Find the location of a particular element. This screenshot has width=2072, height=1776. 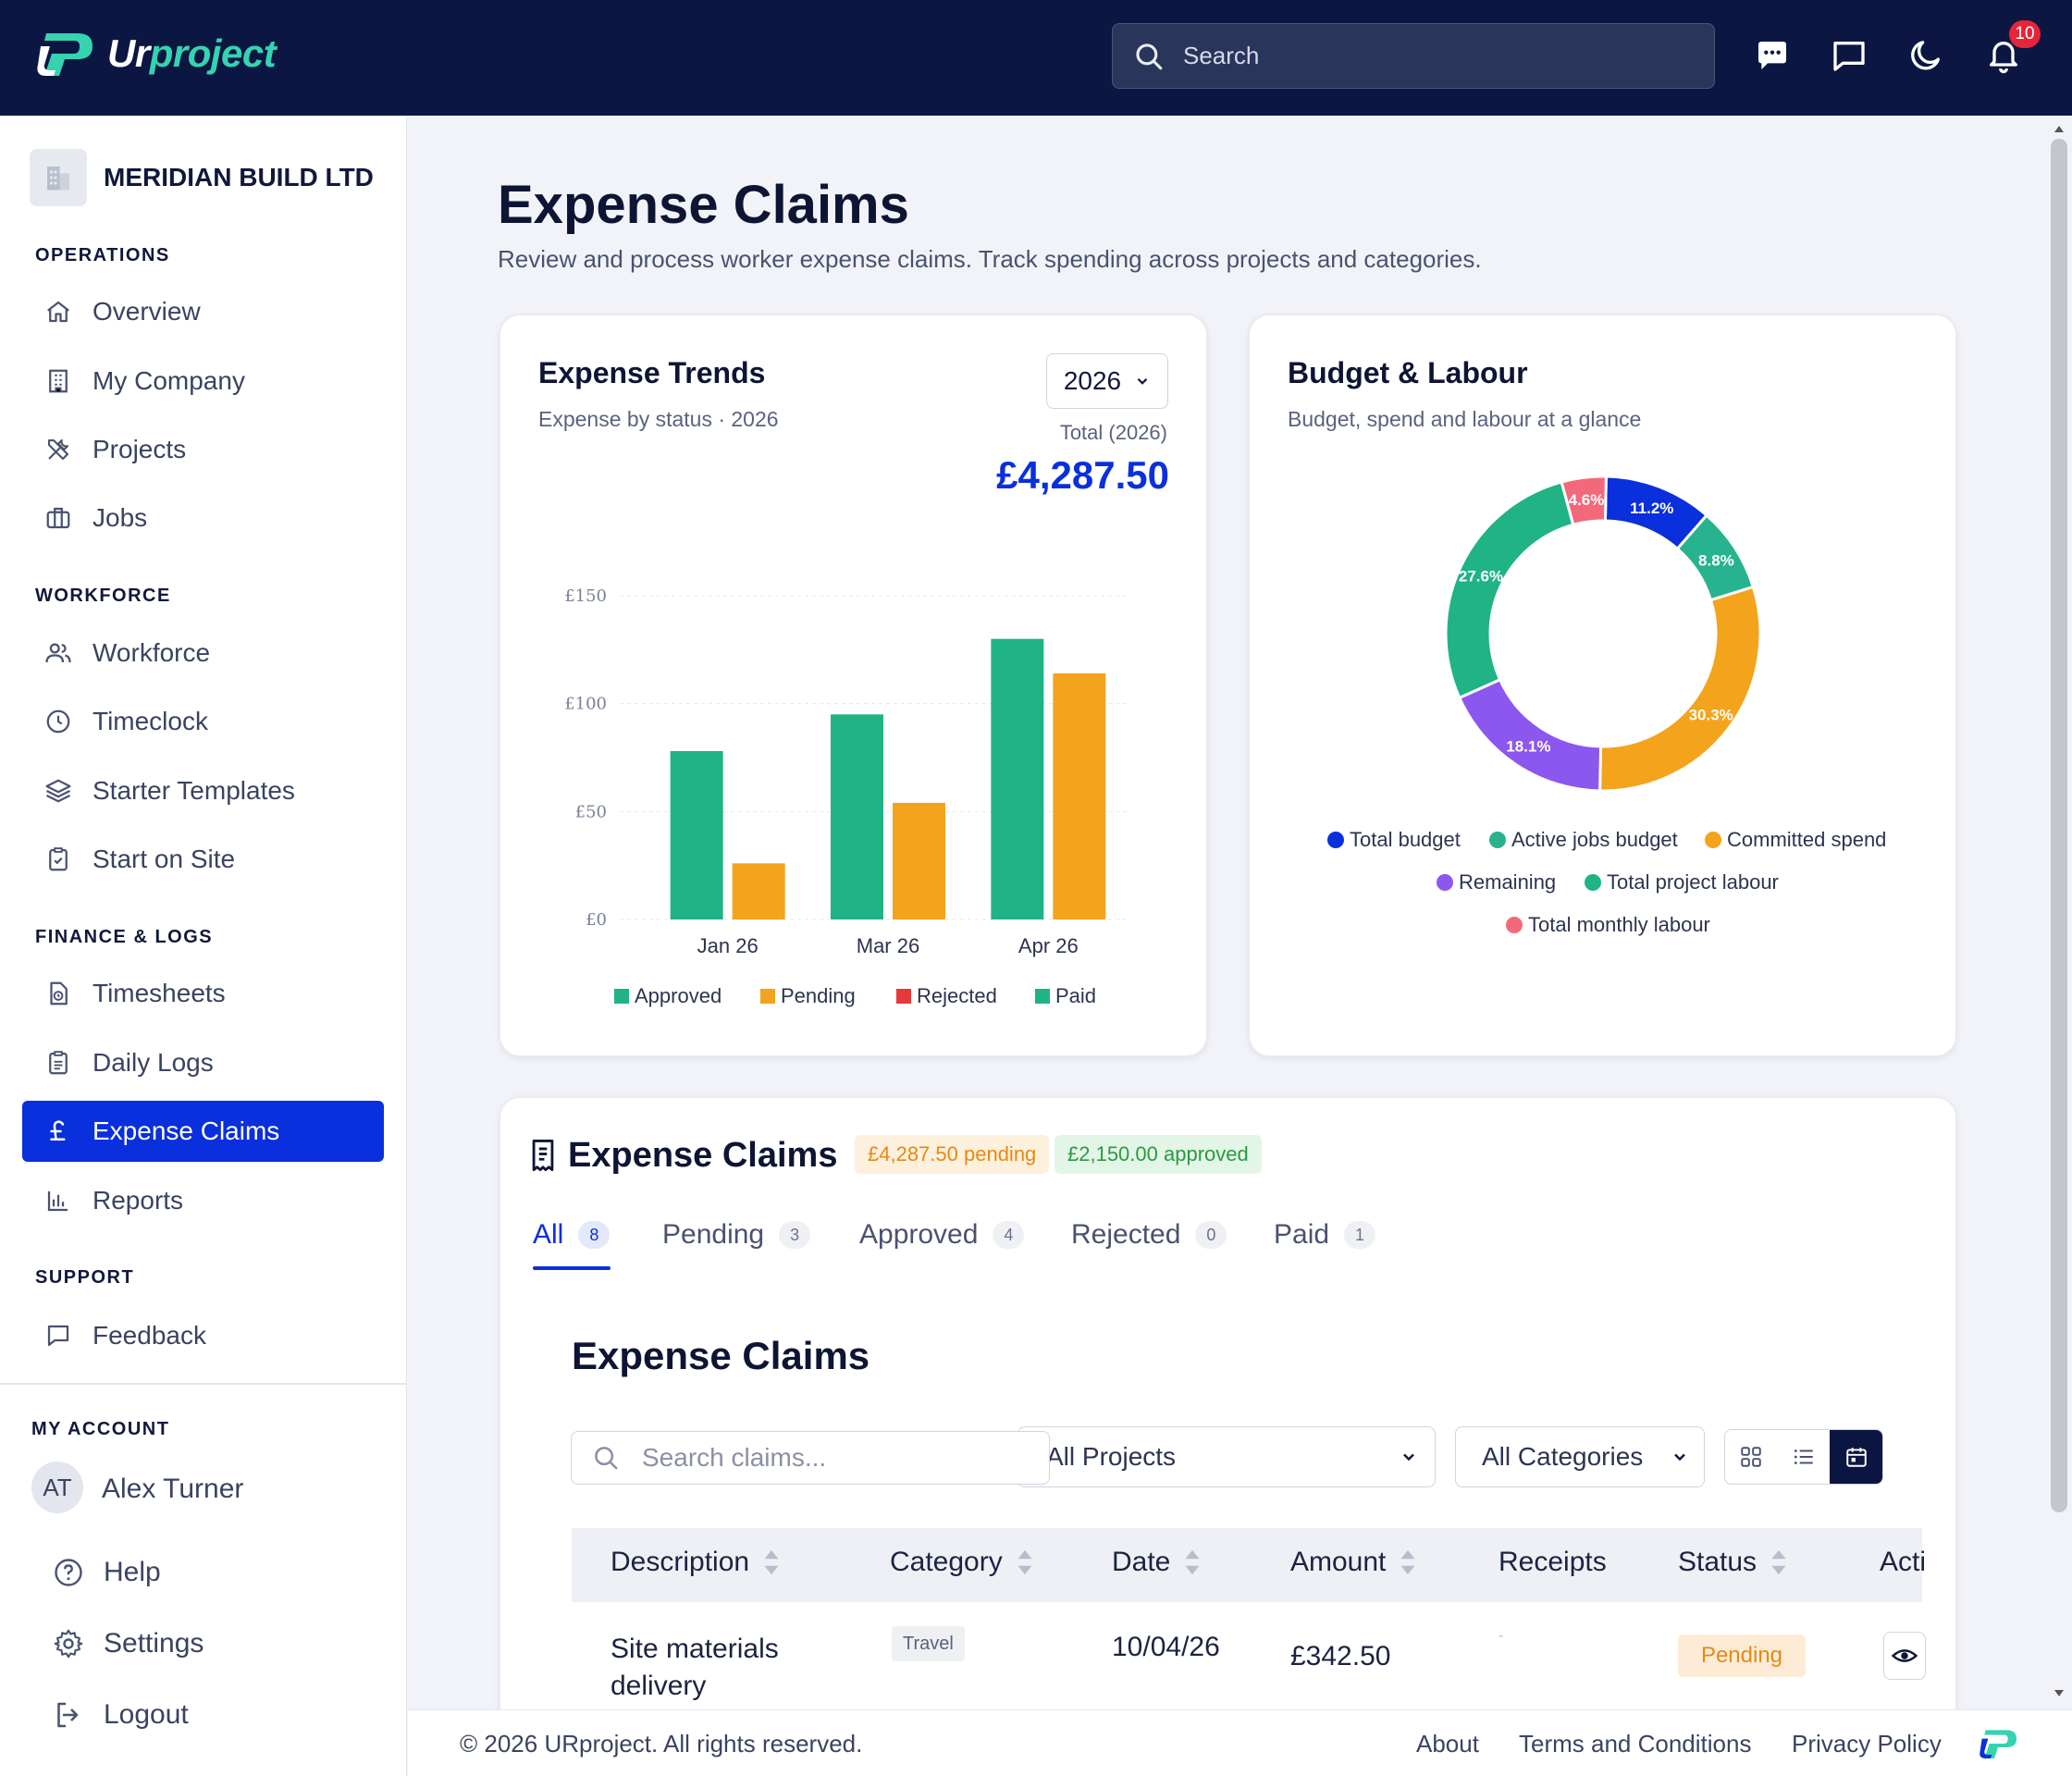

legend-item-pending: Pending is located at coordinates (808, 996).